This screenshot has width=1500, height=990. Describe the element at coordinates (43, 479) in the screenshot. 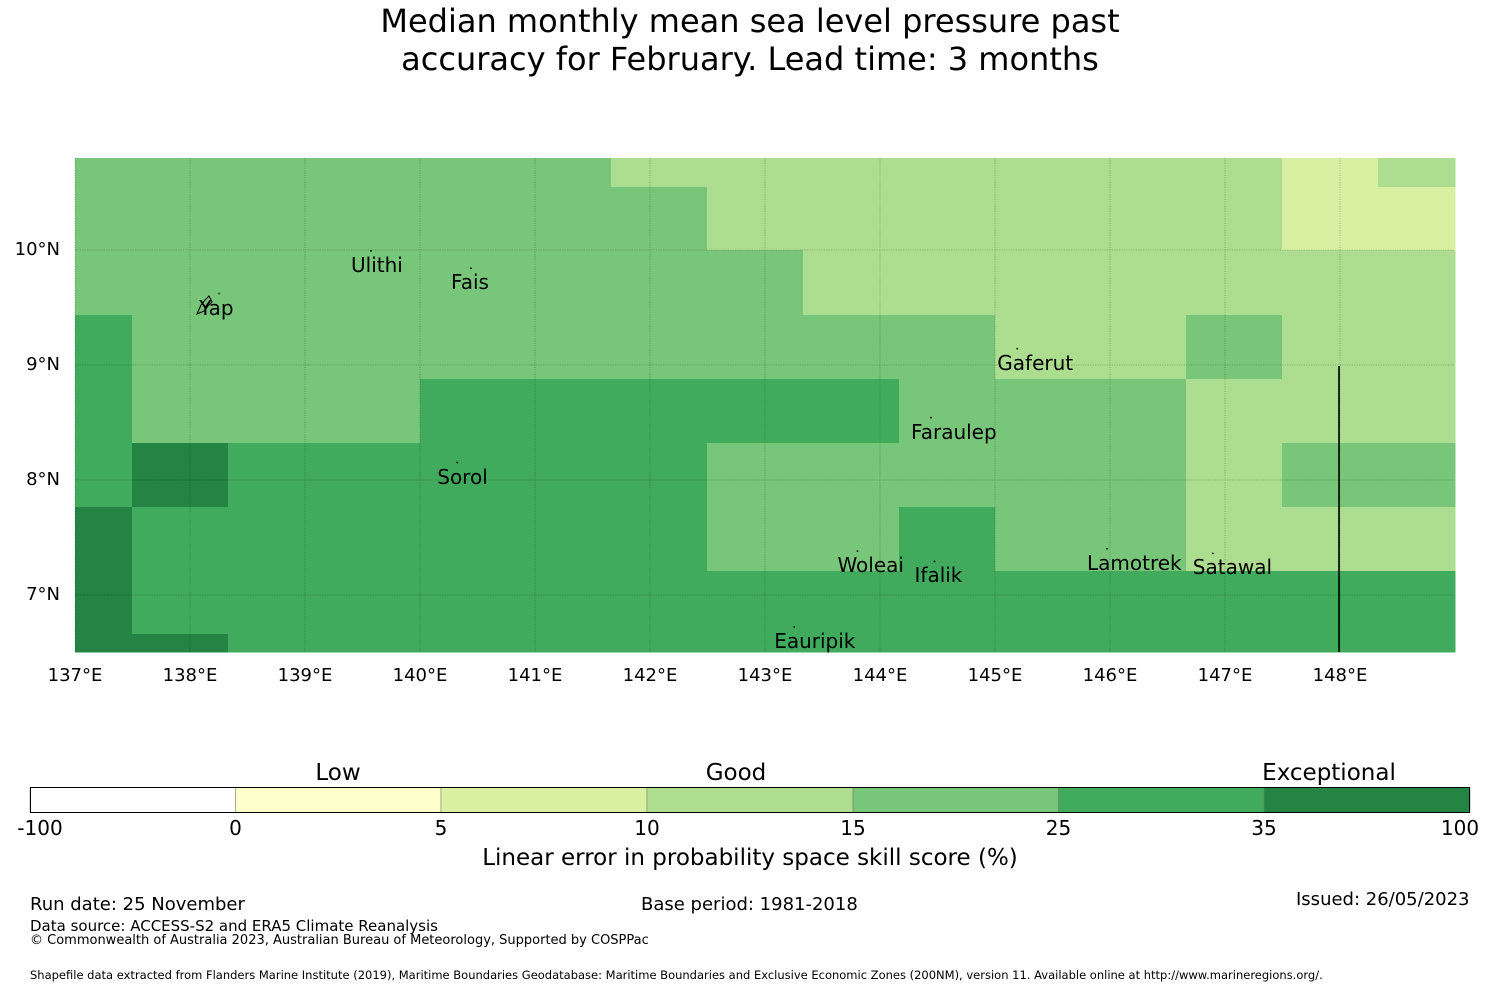

I see `latitude-tick-label: 8°N` at that location.